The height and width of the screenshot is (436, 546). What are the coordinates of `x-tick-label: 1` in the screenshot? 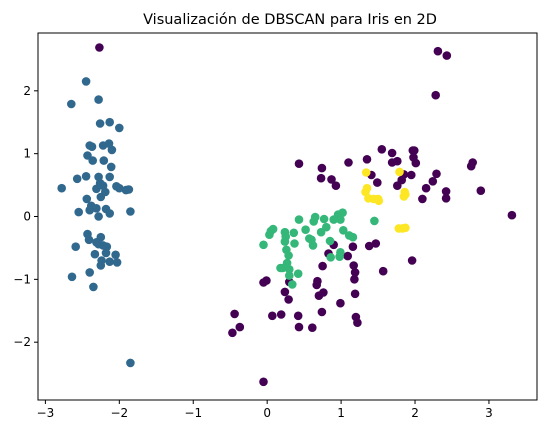 It's located at (341, 413).